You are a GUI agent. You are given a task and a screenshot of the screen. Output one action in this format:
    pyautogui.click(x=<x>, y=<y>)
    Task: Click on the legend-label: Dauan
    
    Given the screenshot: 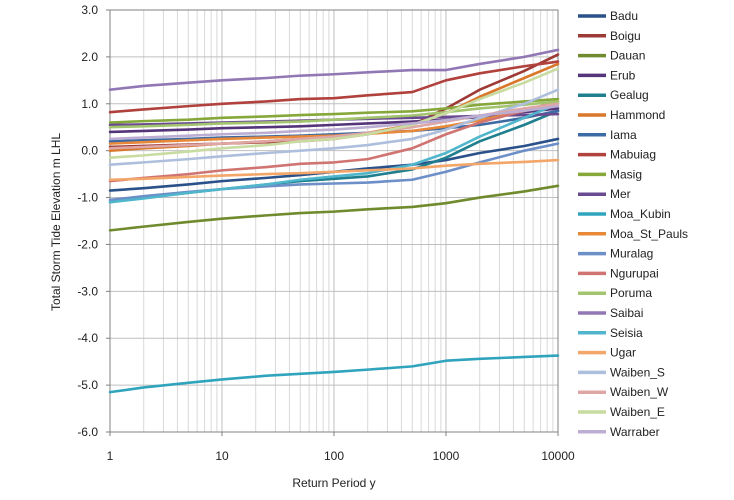 What is the action you would take?
    pyautogui.click(x=627, y=56)
    